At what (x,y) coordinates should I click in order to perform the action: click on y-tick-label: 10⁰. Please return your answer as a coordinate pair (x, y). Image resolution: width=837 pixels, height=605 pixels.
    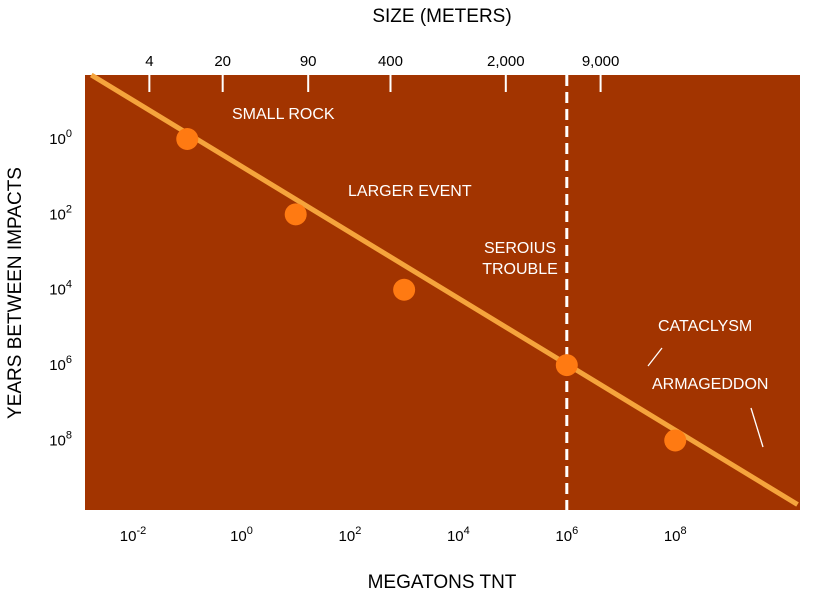
    Looking at the image, I should click on (60, 138).